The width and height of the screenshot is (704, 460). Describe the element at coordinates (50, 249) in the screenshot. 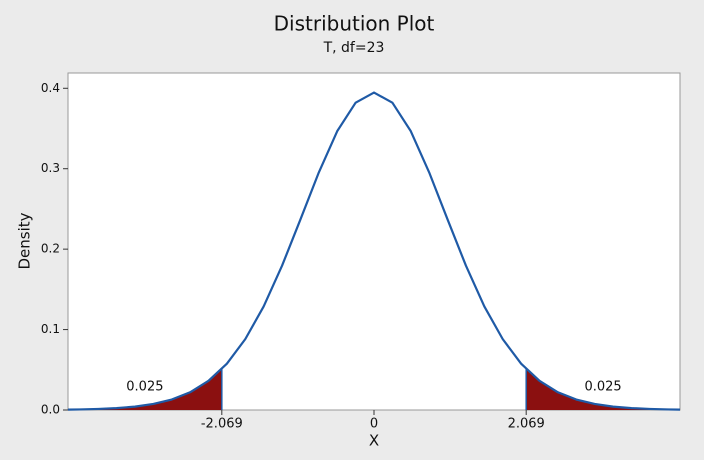

I see `y-tick-label: 0.2` at that location.